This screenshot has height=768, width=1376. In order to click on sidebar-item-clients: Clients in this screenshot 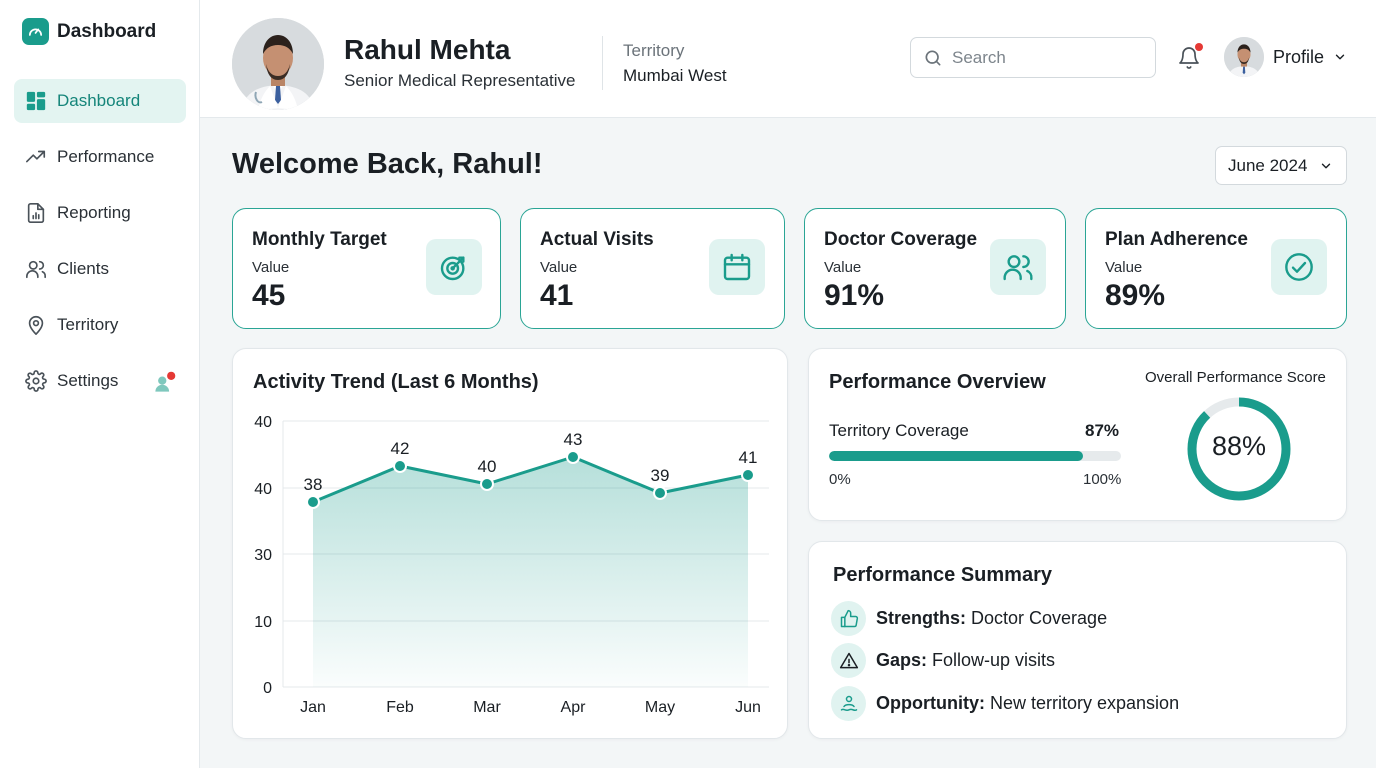, I will do `click(100, 269)`.